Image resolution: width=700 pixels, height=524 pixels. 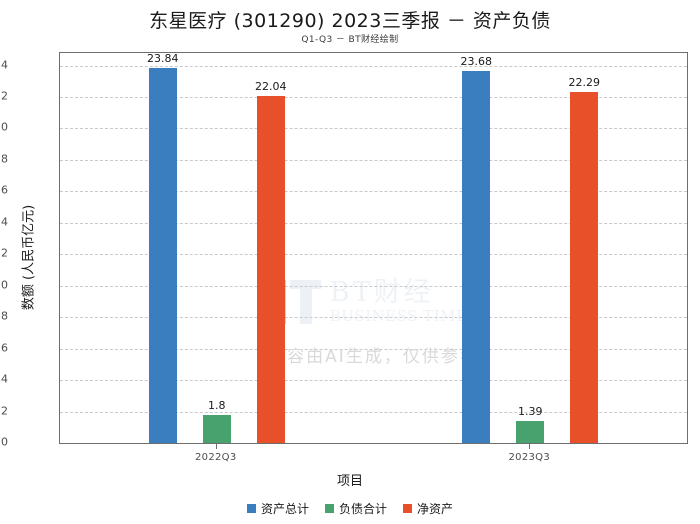 What do you see at coordinates (584, 267) in the screenshot?
I see `bar-净资产-2023Q3` at bounding box center [584, 267].